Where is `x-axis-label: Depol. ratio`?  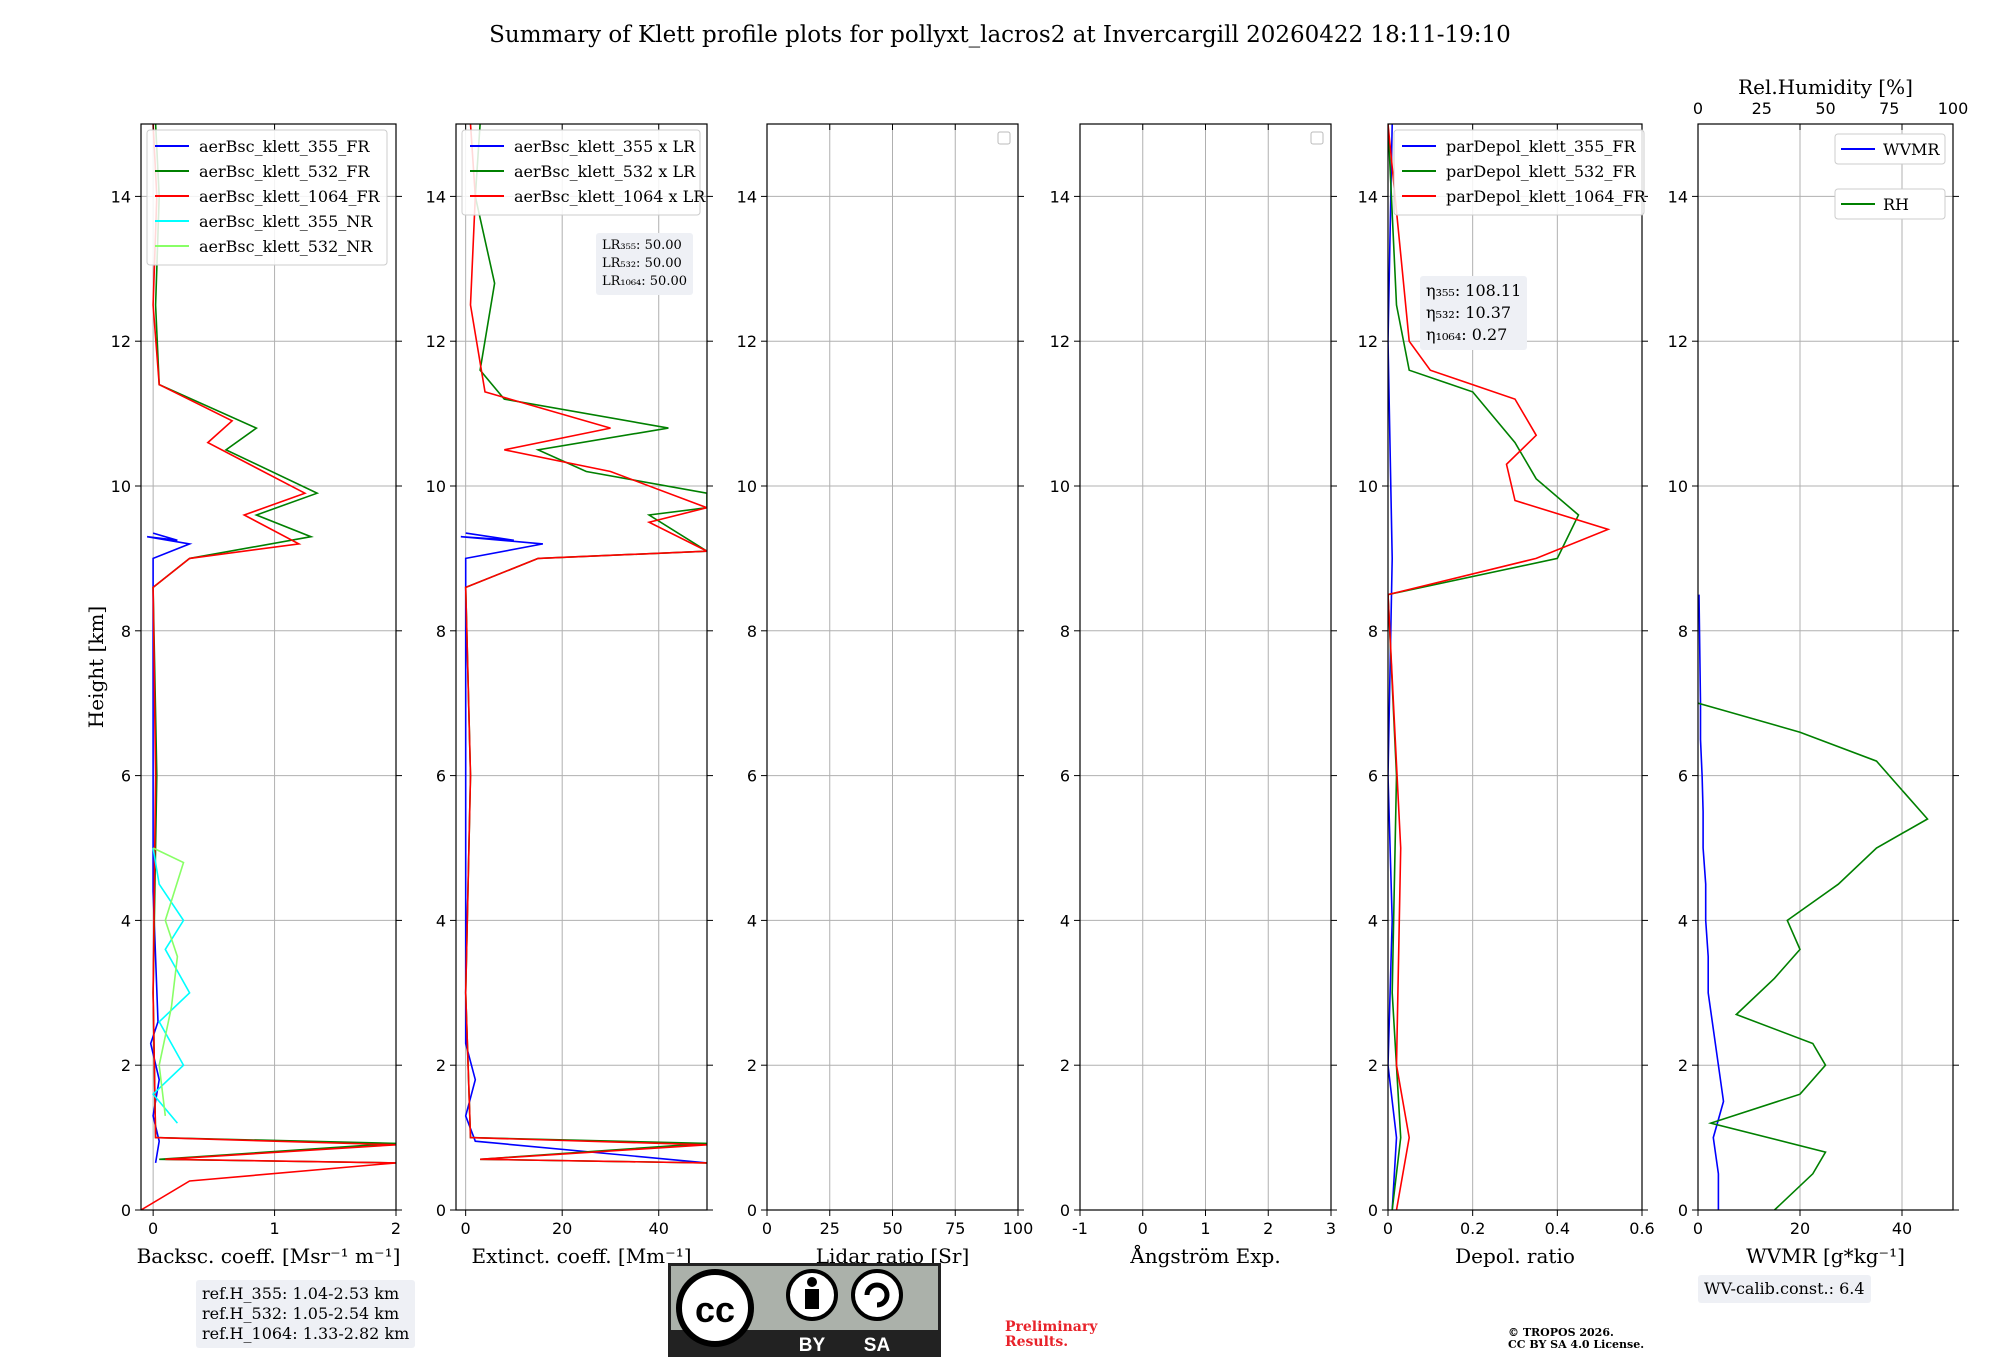 x-axis-label: Depol. ratio is located at coordinates (1515, 1256).